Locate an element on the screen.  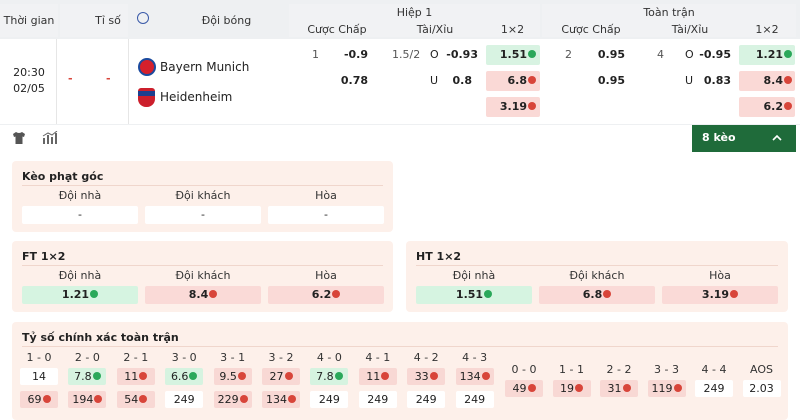
ft-ou-under-val: 0.83 is located at coordinates (717, 80).